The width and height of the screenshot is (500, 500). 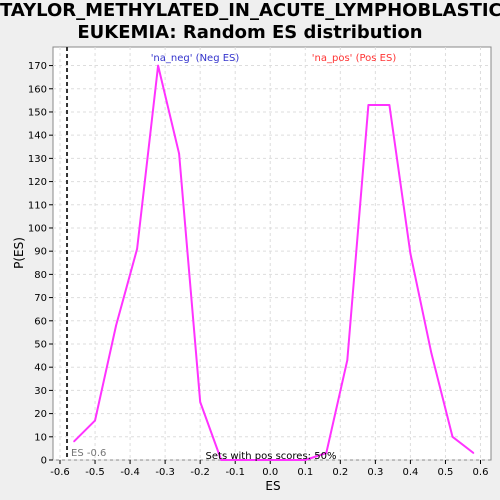 What do you see at coordinates (445, 472) in the screenshot?
I see `x-tick-label: 0.5` at bounding box center [445, 472].